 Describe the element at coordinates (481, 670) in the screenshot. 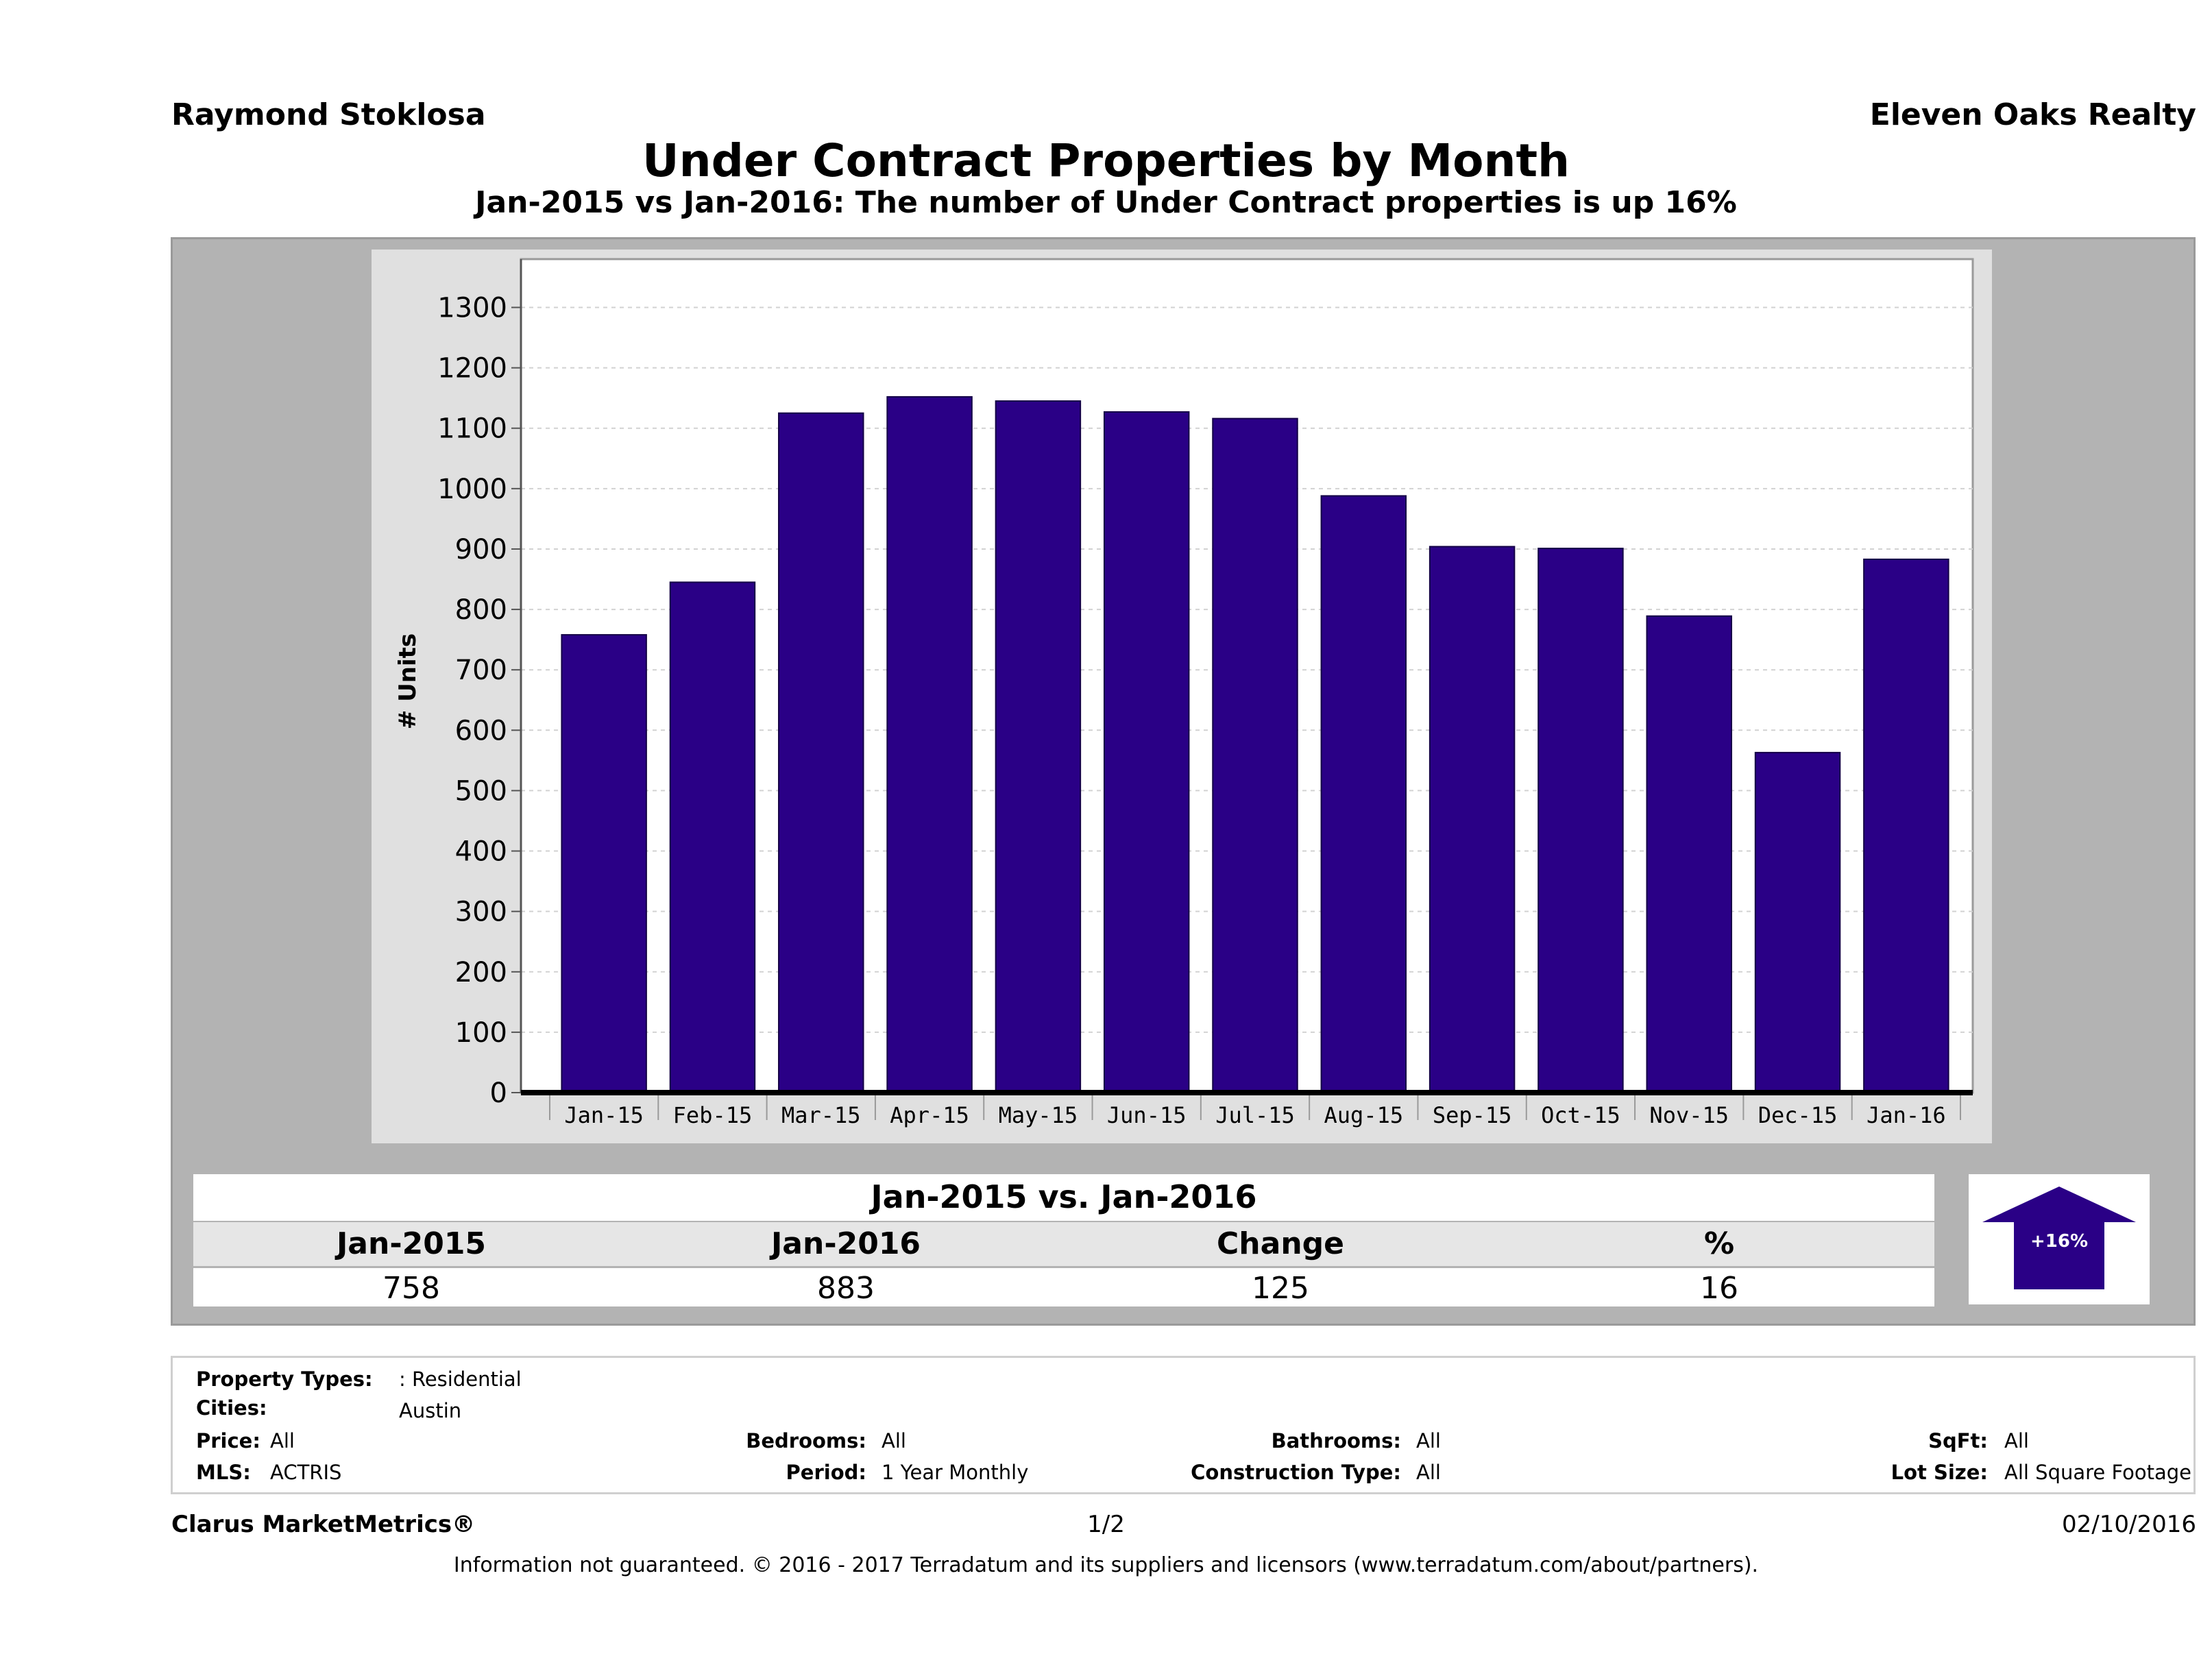

I see `y-tick-label: 700` at that location.